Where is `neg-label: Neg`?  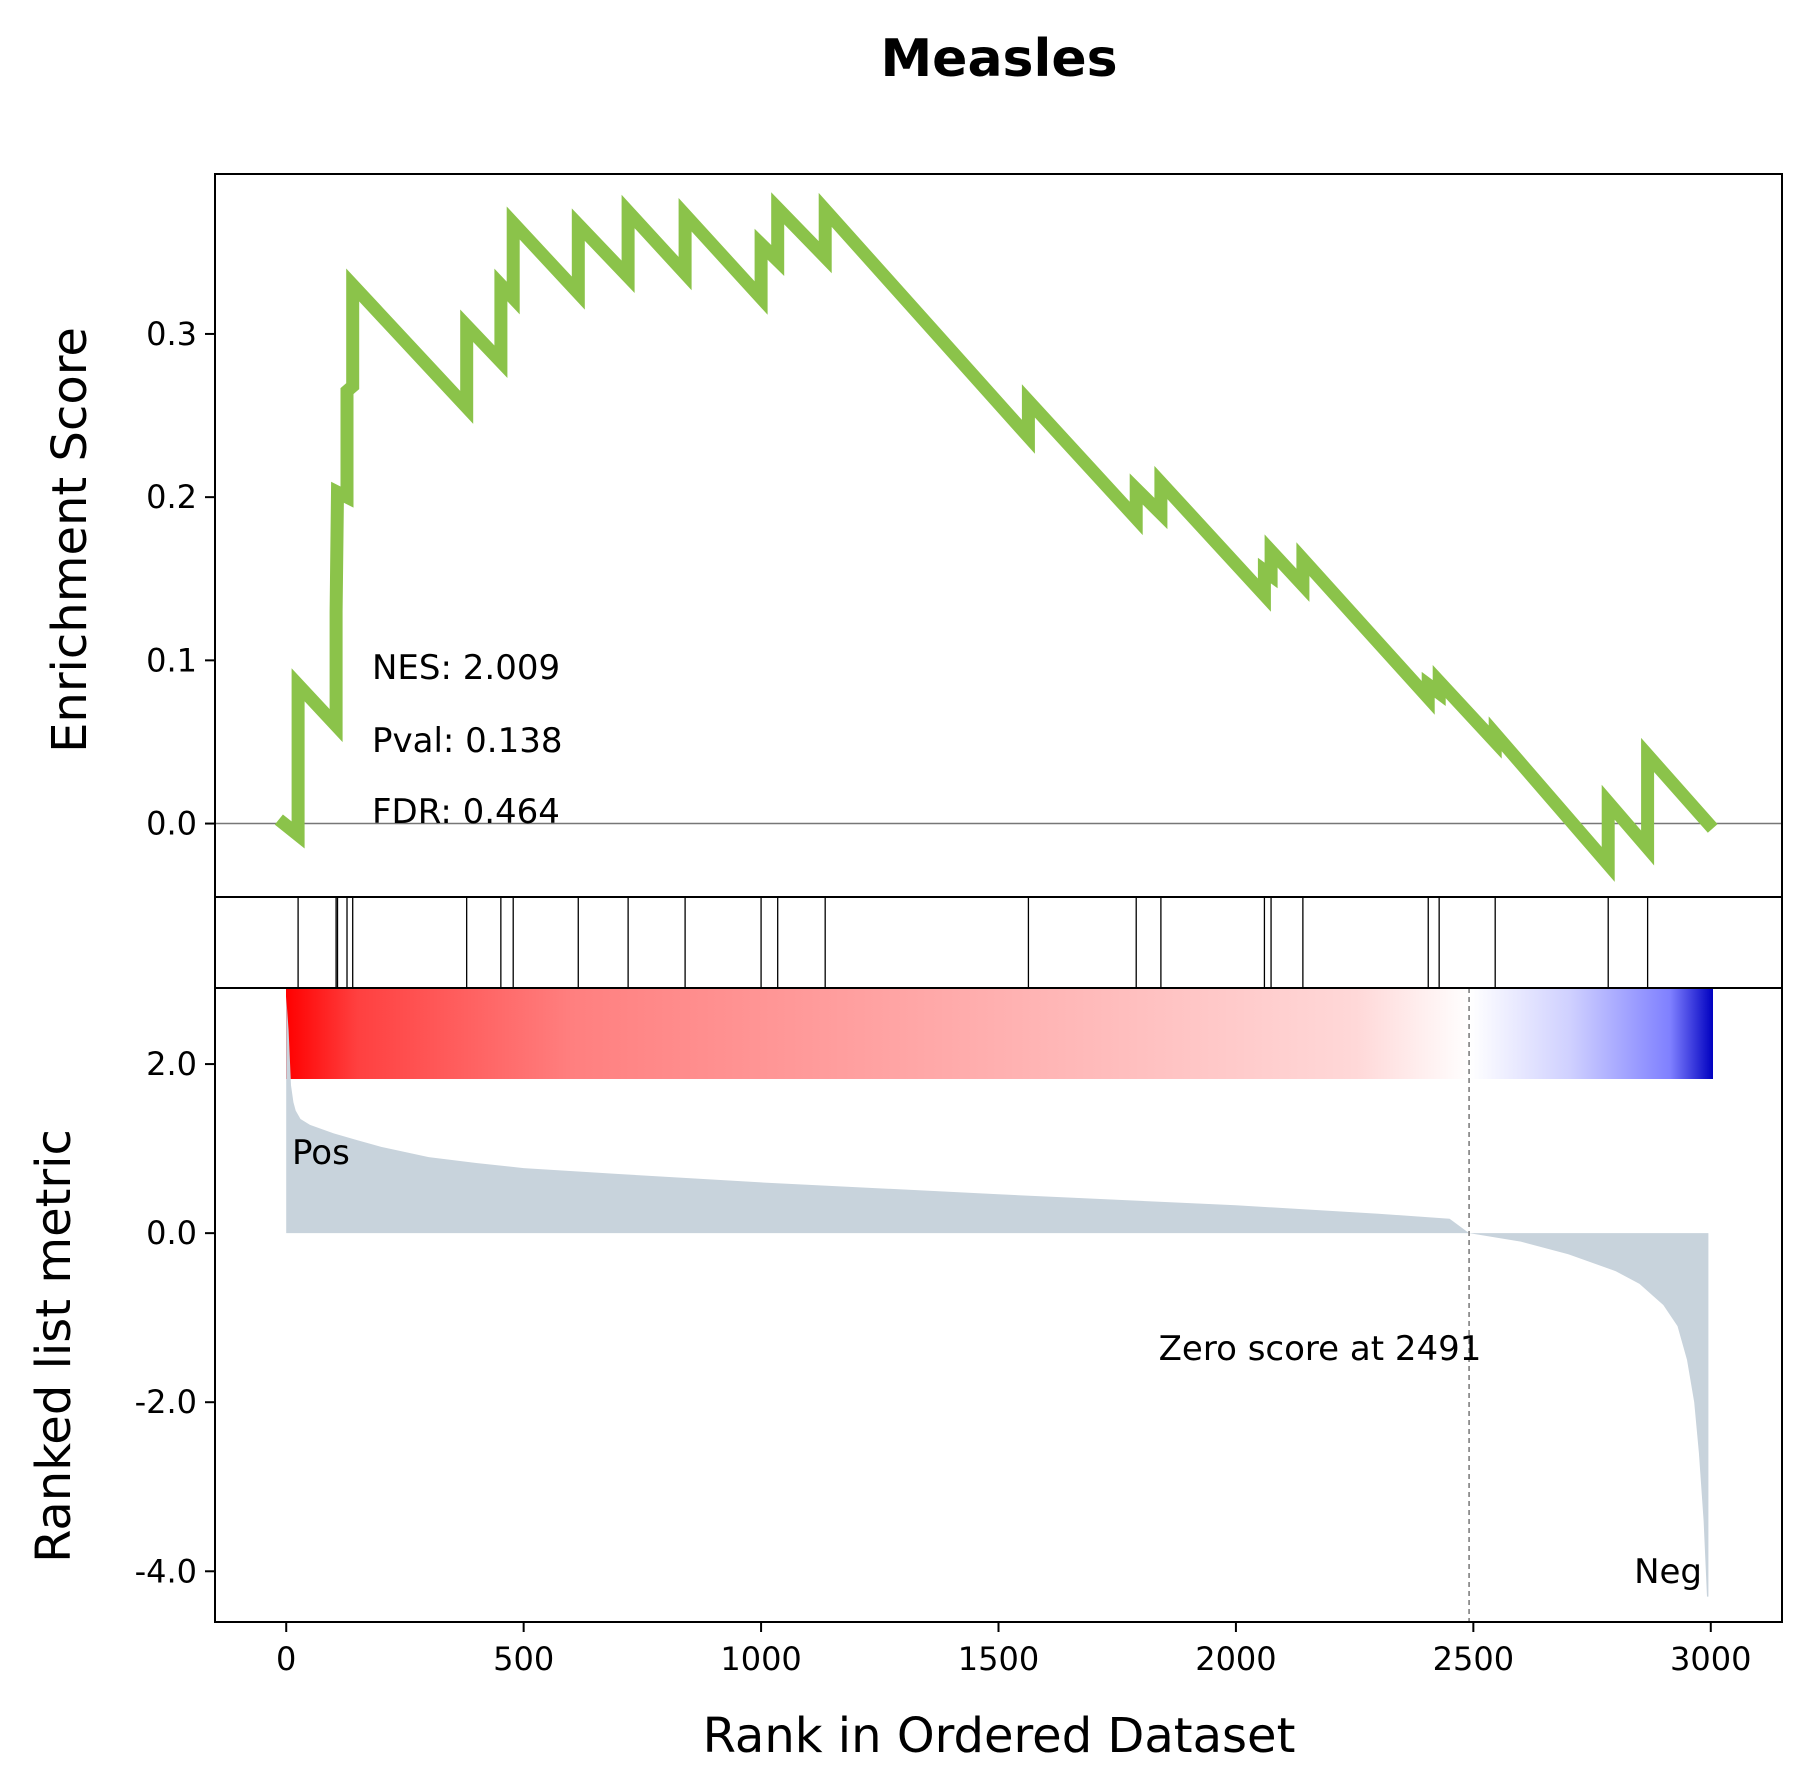
neg-label: Neg is located at coordinates (1668, 1572).